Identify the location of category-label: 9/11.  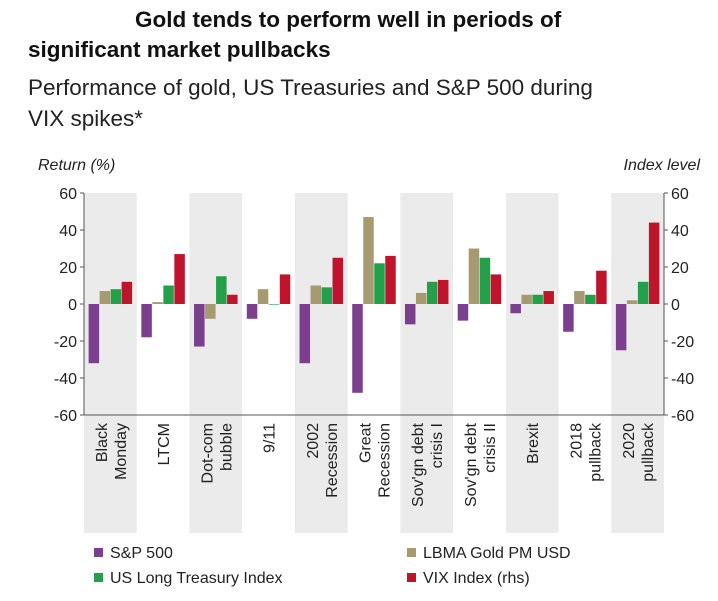
(270, 438).